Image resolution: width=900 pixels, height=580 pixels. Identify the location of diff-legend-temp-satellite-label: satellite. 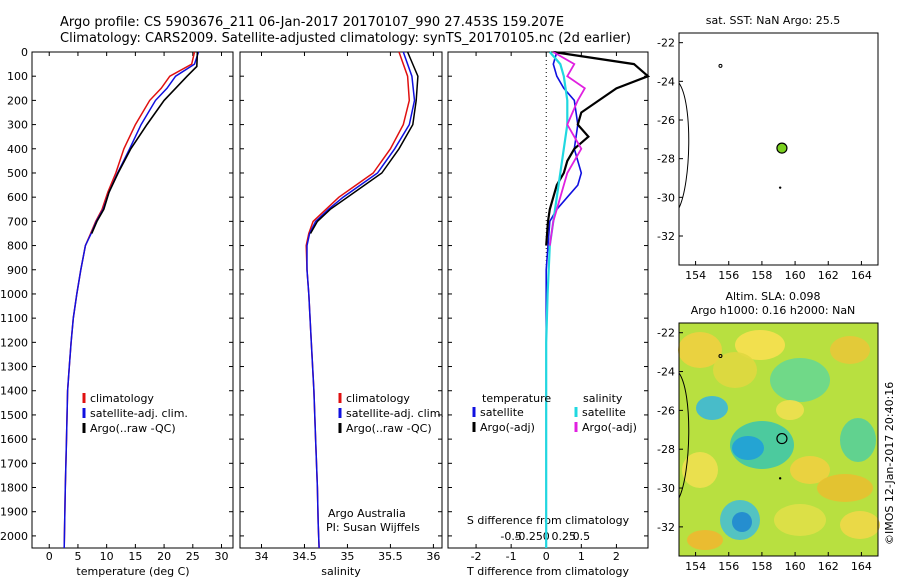
(502, 412).